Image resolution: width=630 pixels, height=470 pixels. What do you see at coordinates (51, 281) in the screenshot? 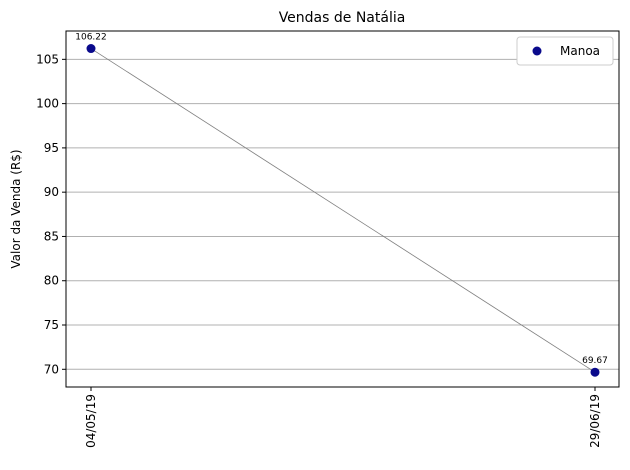
I see `y-tick-label: 80` at bounding box center [51, 281].